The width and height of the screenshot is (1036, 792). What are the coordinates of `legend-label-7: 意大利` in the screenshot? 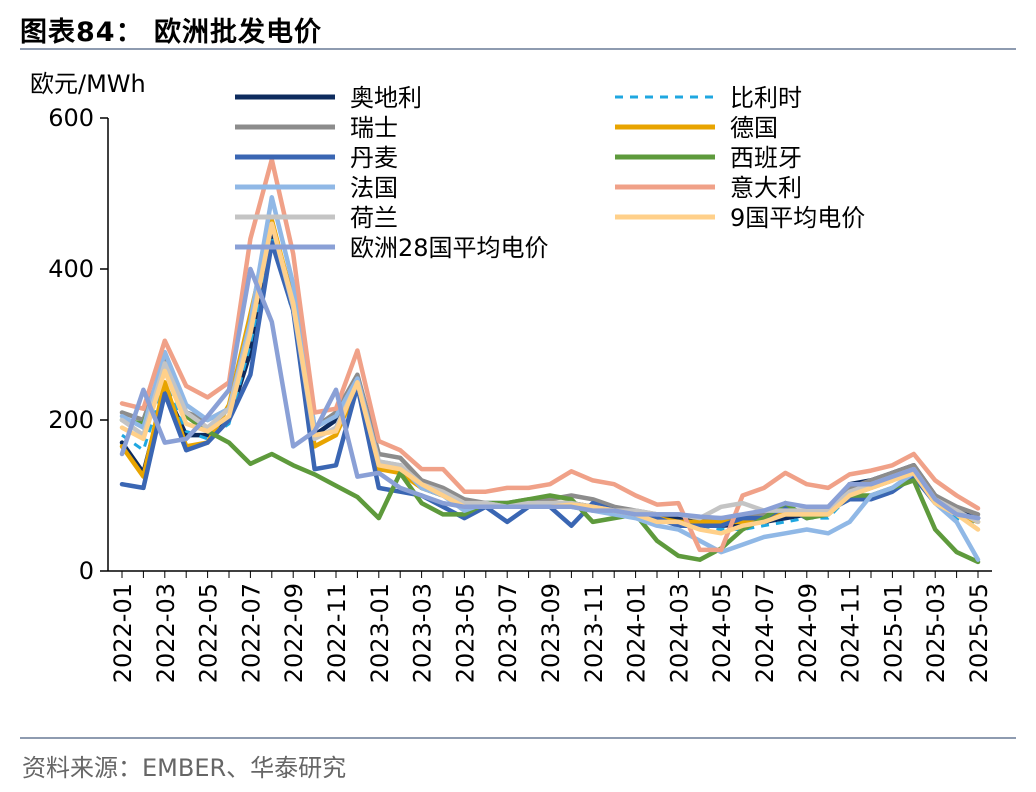 It's located at (766, 188).